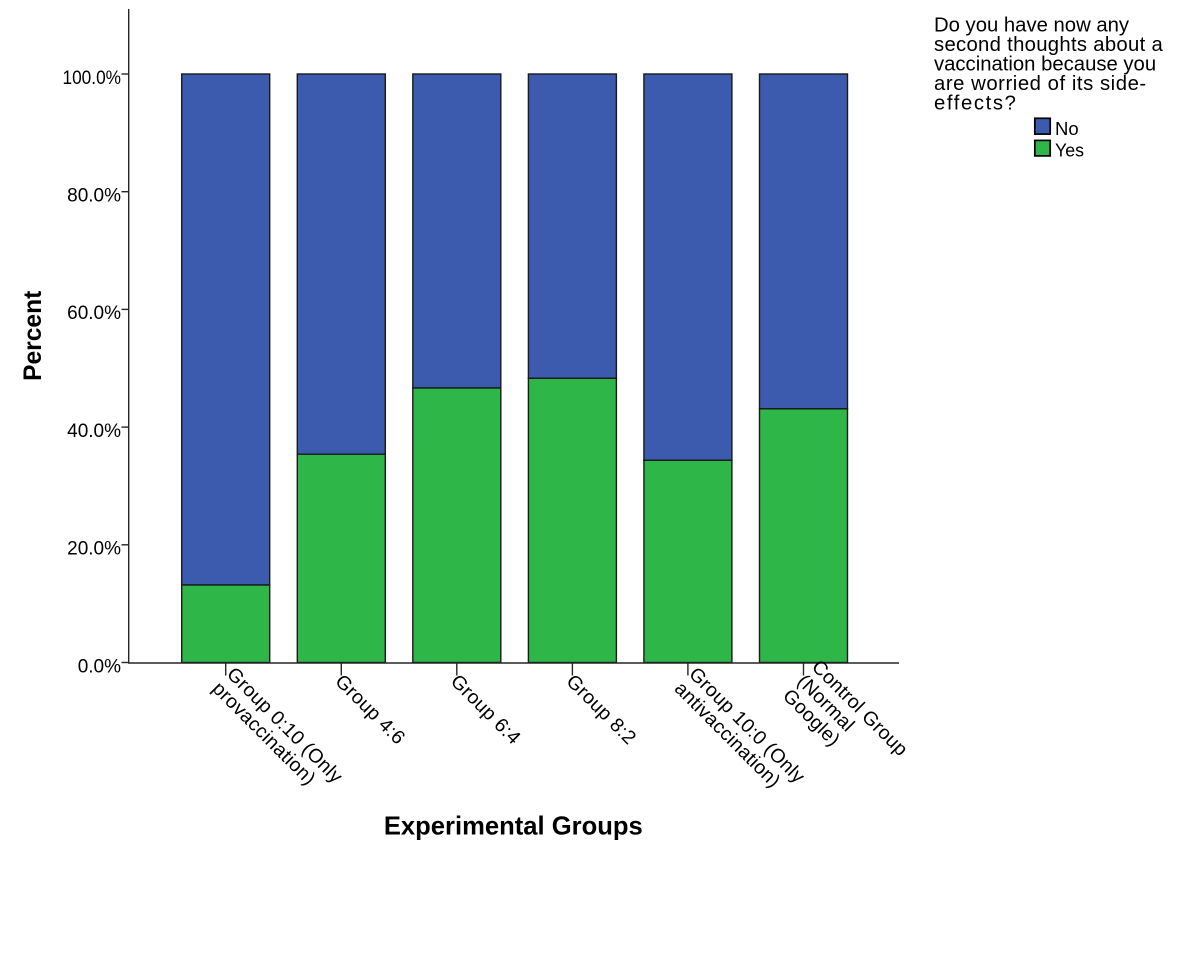  I want to click on svg-text: Group 8:2, so click(601, 709).